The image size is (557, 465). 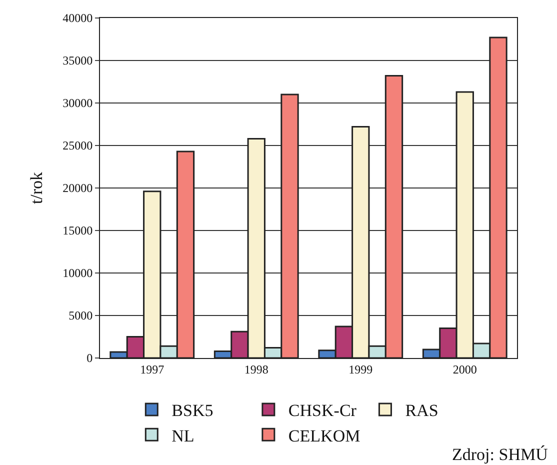 What do you see at coordinates (77, 231) in the screenshot?
I see `y-tick-label: 15000` at bounding box center [77, 231].